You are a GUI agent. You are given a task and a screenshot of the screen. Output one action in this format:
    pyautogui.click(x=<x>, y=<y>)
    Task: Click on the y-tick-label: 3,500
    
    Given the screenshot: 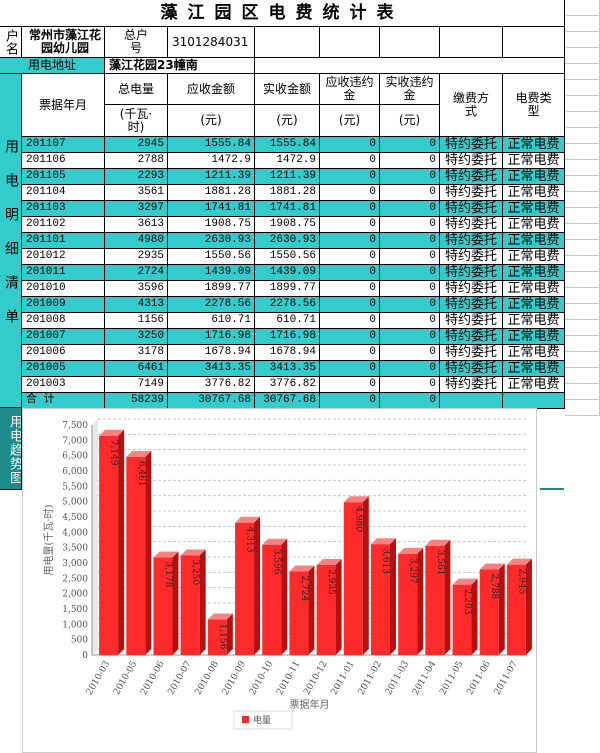 What is the action you would take?
    pyautogui.click(x=75, y=549)
    